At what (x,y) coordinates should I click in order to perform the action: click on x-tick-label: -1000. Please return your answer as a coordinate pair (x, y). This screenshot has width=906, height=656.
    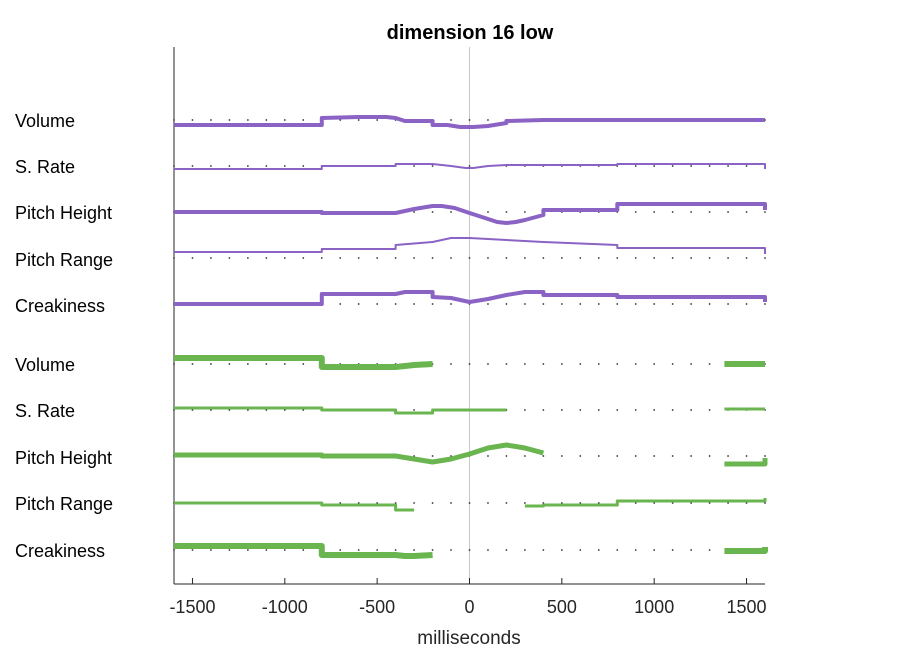
    Looking at the image, I should click on (285, 607).